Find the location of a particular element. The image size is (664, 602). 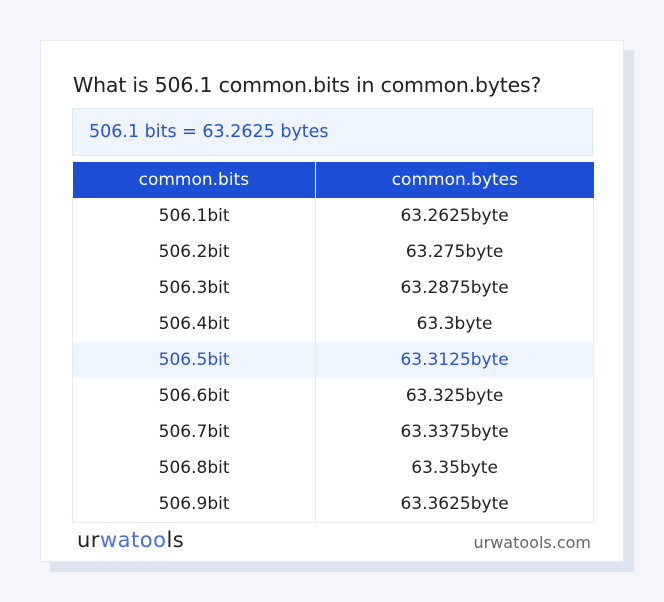

result-box: 506.1 bits = 63.2625 bytes is located at coordinates (332, 132).